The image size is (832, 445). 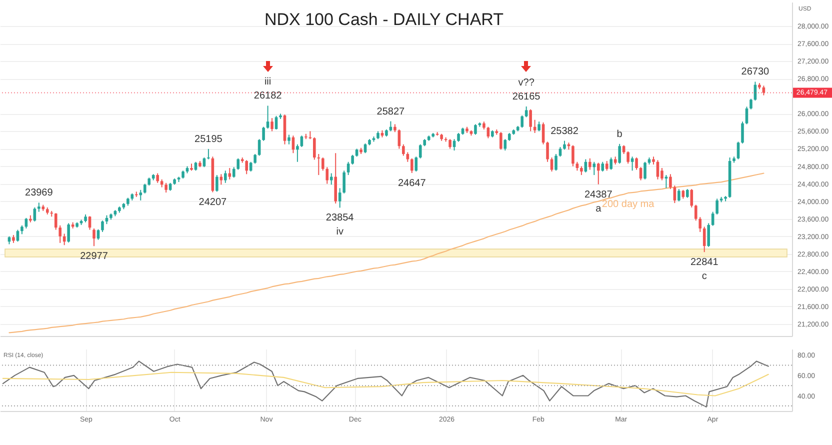 I want to click on series-label: 200 day ma, so click(x=628, y=204).